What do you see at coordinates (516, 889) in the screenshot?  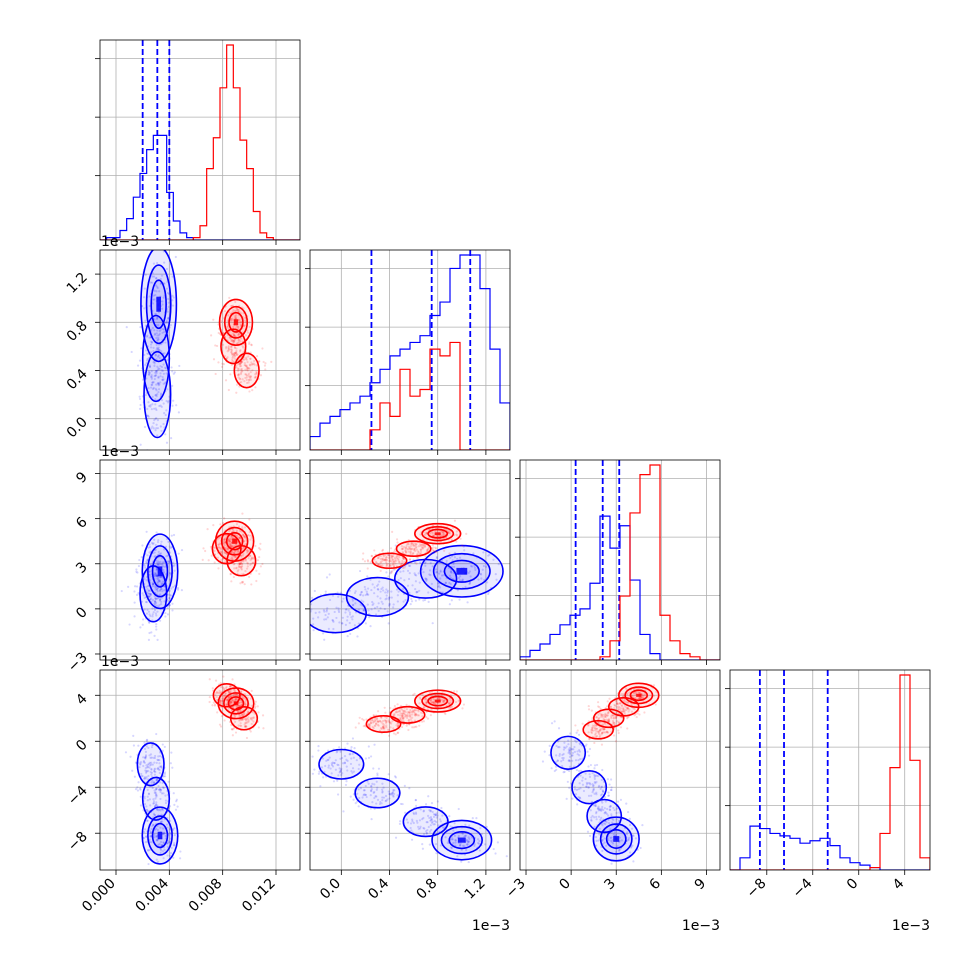 I see `x-tick-label: −3` at bounding box center [516, 889].